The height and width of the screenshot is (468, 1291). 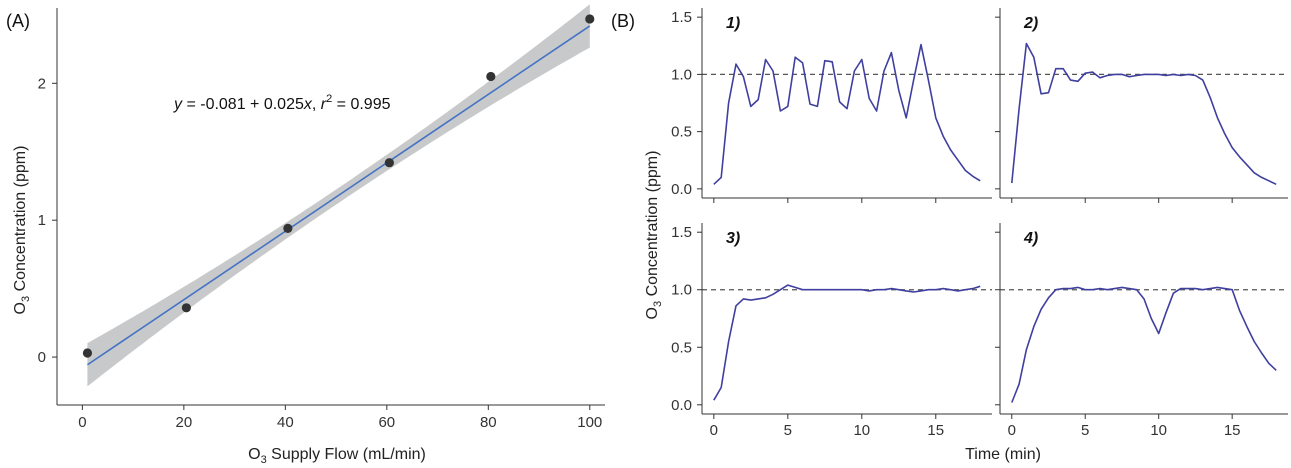 What do you see at coordinates (733, 238) in the screenshot?
I see `facet-label: 3)` at bounding box center [733, 238].